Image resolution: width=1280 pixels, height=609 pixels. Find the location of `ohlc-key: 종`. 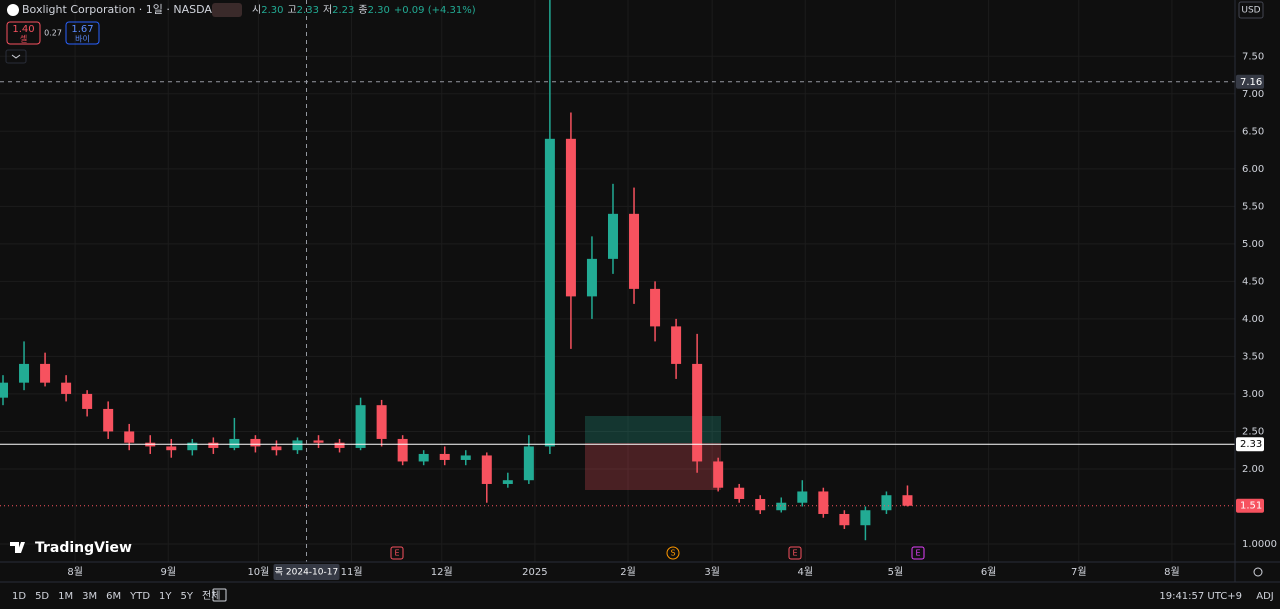

ohlc-key: 종 is located at coordinates (362, 10).